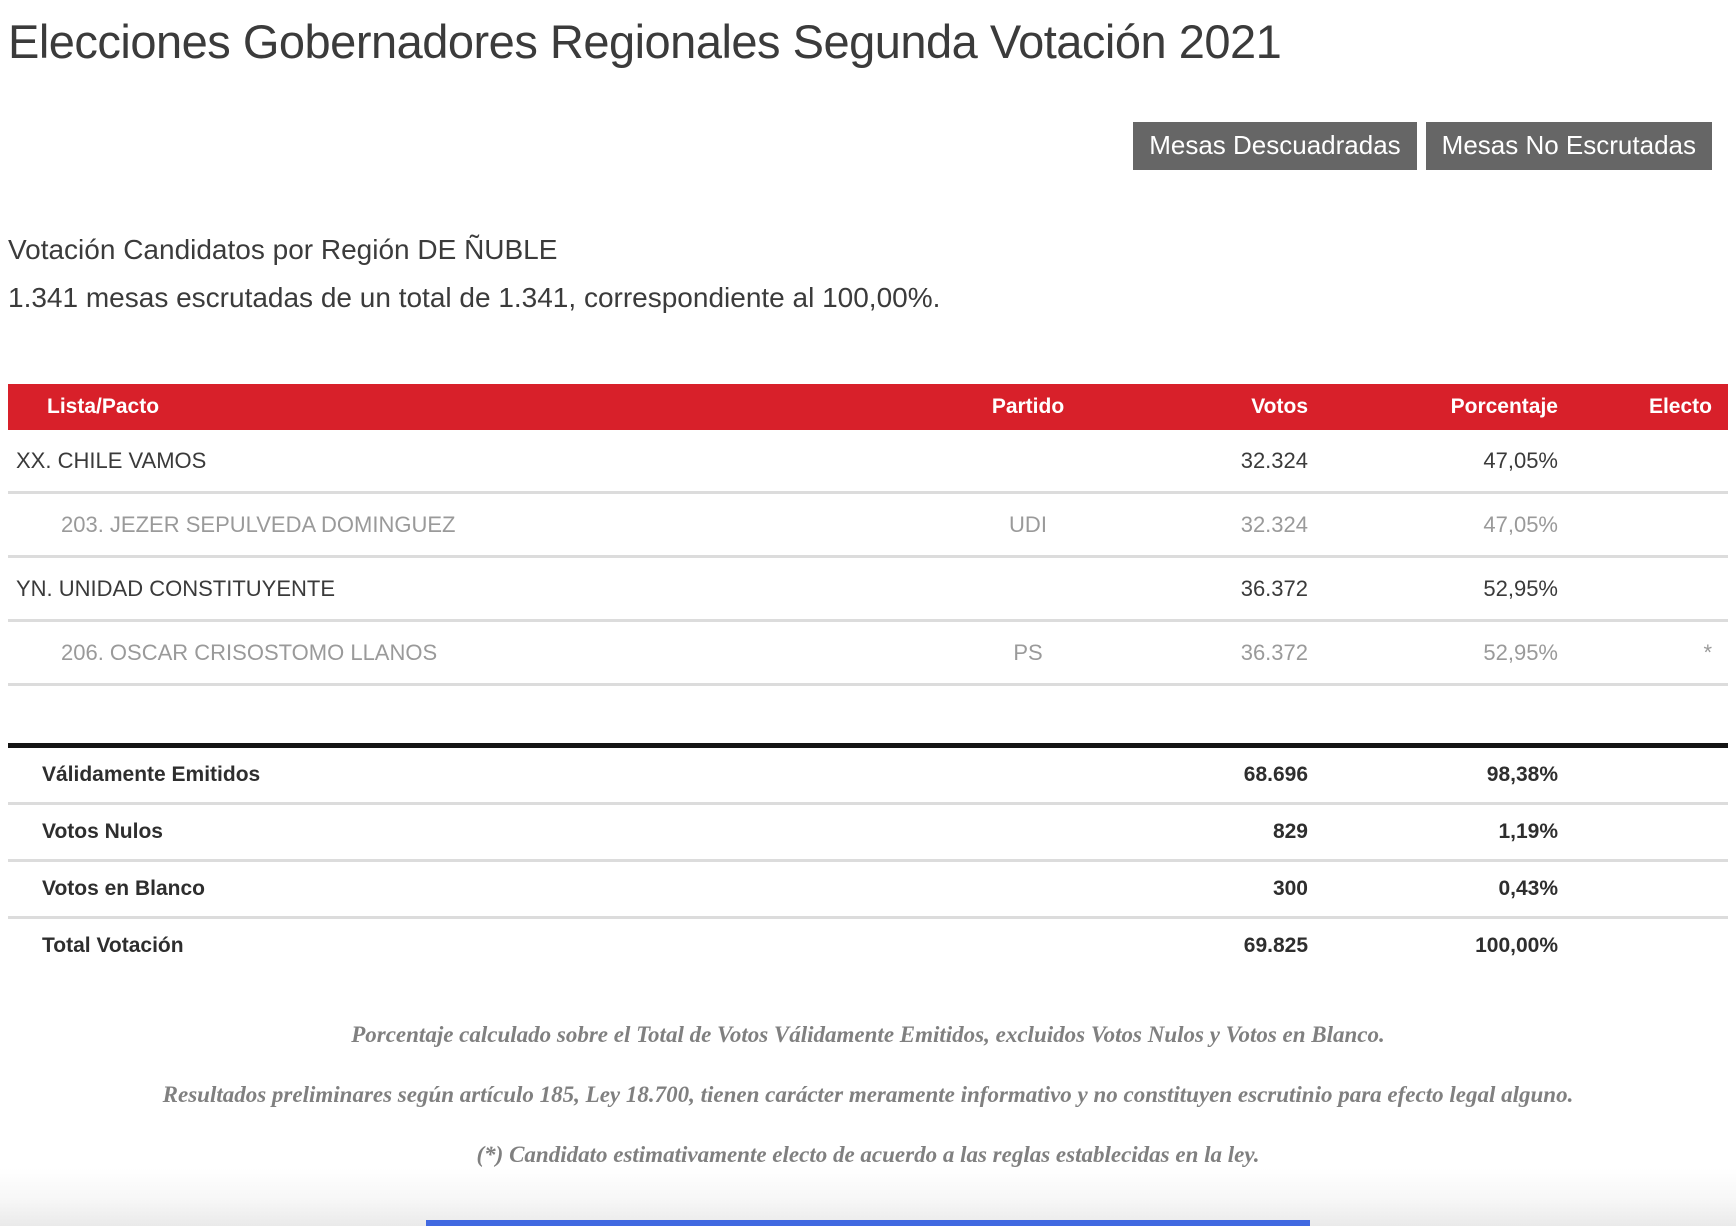 Image resolution: width=1736 pixels, height=1226 pixels. Describe the element at coordinates (868, 462) in the screenshot. I see `table-row: XX. CHILE VAMOS 32.324 47,05%` at that location.